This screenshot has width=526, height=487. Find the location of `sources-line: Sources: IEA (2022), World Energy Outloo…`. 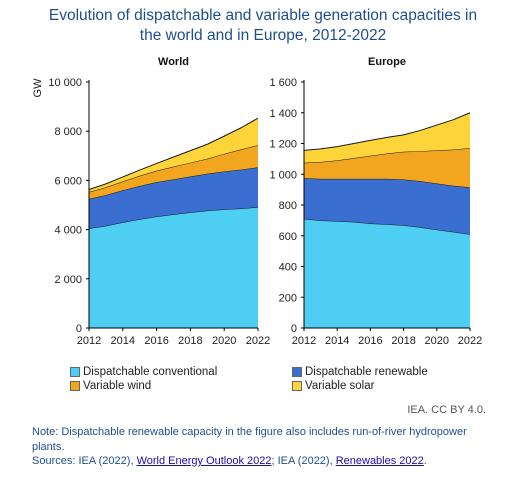

sources-line: Sources: IEA (2022), World Energy Outloo… is located at coordinates (267, 461).